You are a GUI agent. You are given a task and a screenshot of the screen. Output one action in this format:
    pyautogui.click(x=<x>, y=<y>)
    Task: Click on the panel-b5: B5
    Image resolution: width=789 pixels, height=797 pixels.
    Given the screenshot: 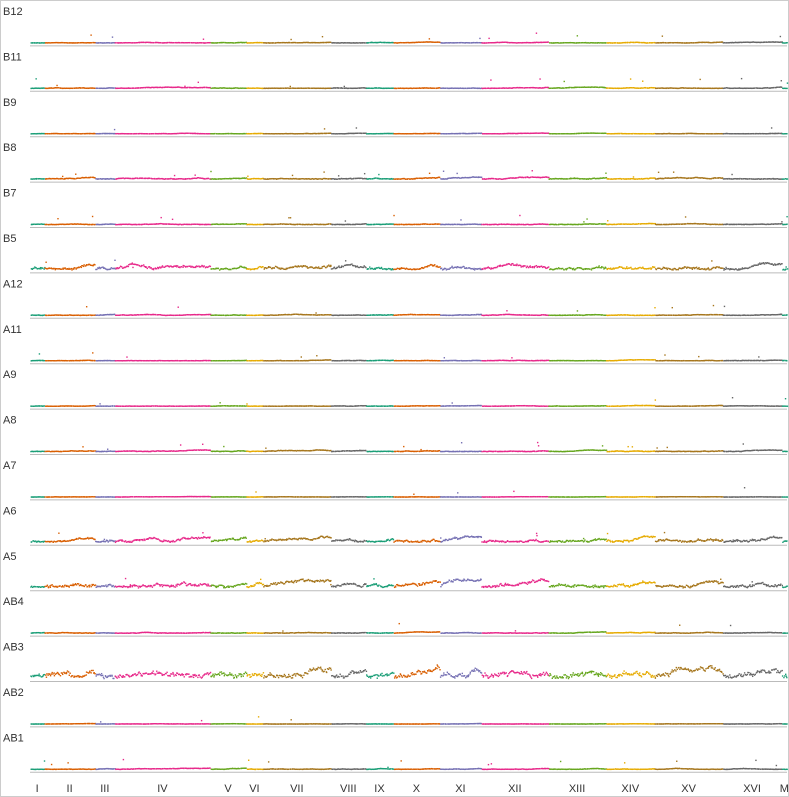 What is the action you would take?
    pyautogui.click(x=396, y=253)
    